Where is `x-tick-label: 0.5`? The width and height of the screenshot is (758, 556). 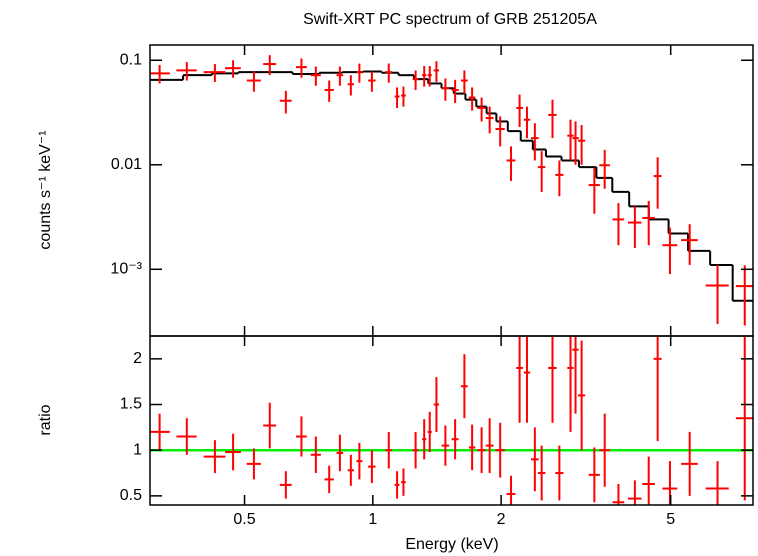
x-tick-label: 0.5 is located at coordinates (244, 519).